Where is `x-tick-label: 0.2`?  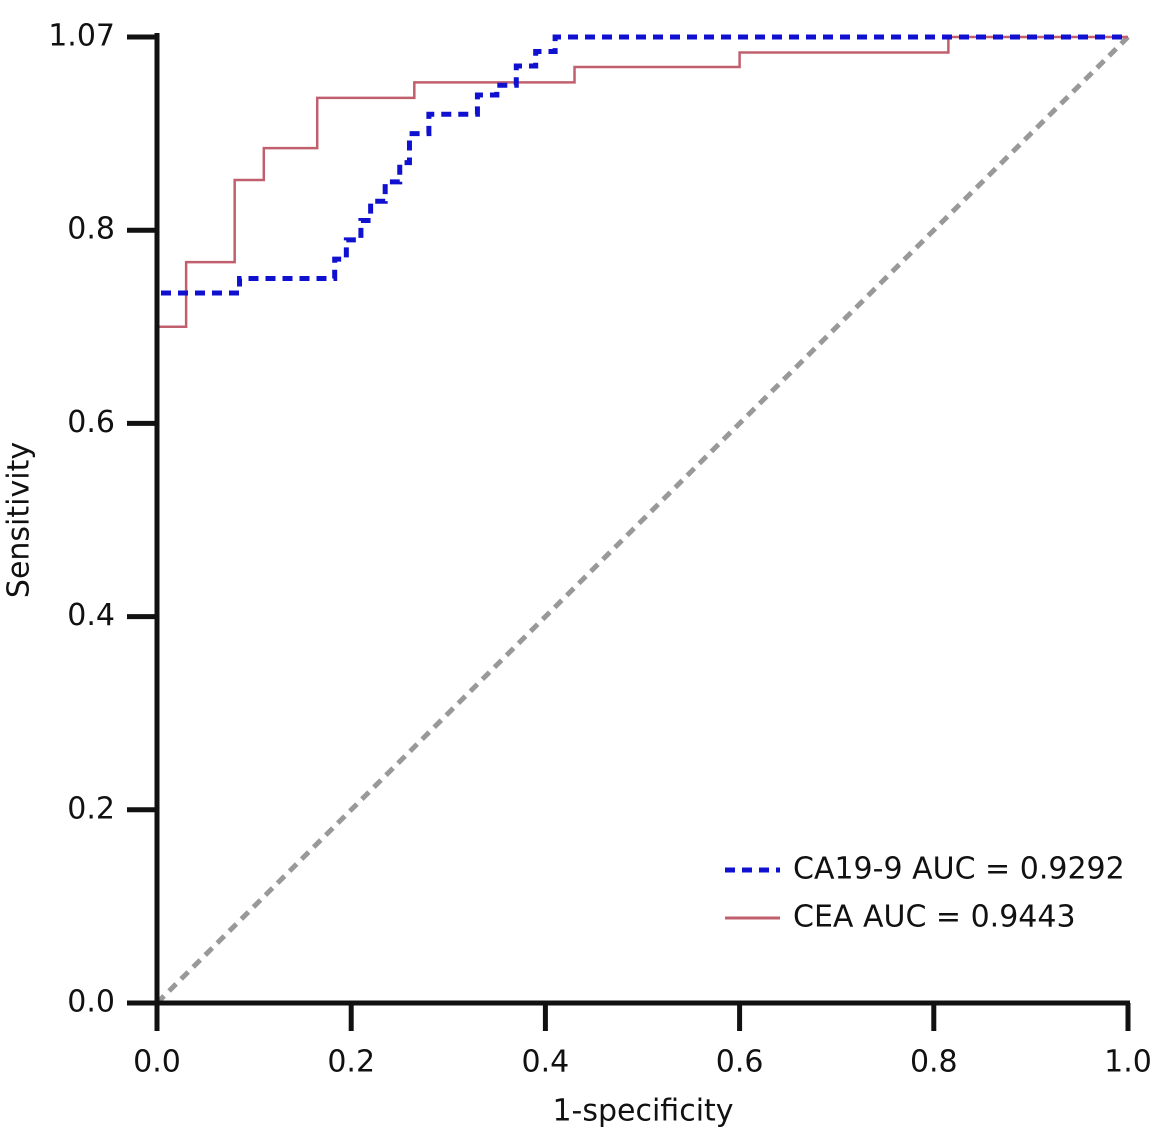 x-tick-label: 0.2 is located at coordinates (351, 1062).